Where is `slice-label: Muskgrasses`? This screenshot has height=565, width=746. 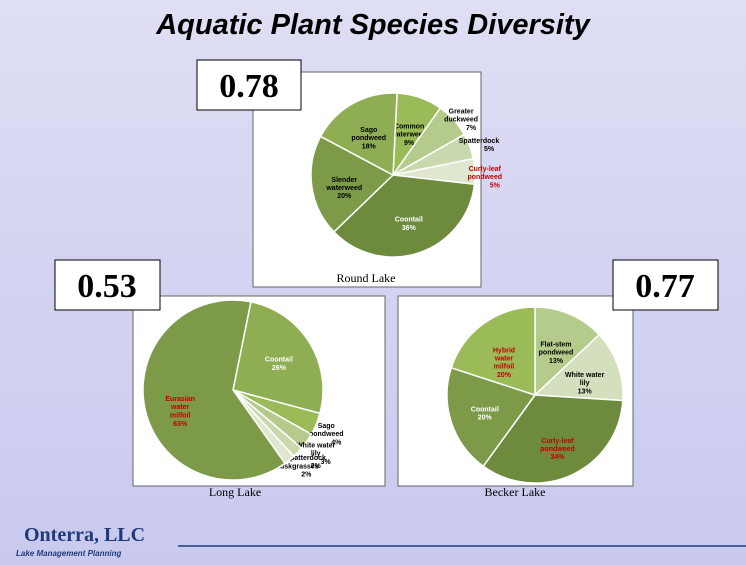 slice-label: Muskgrasses is located at coordinates (296, 466).